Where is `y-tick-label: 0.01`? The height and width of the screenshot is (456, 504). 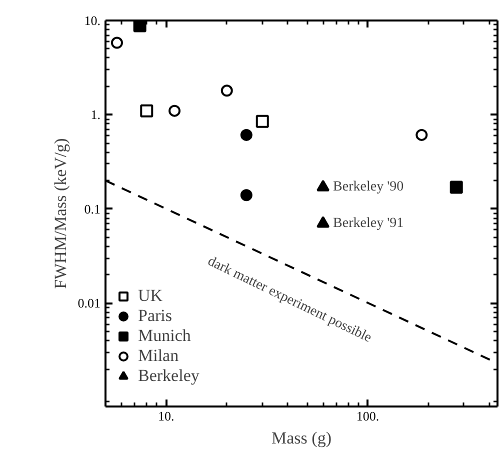 y-tick-label: 0.01 is located at coordinates (89, 303).